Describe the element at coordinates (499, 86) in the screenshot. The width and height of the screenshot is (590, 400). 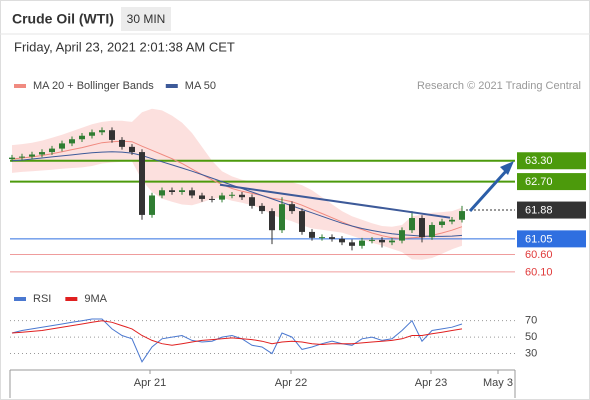
I see `credit: Research © 2021 Trading Central` at that location.